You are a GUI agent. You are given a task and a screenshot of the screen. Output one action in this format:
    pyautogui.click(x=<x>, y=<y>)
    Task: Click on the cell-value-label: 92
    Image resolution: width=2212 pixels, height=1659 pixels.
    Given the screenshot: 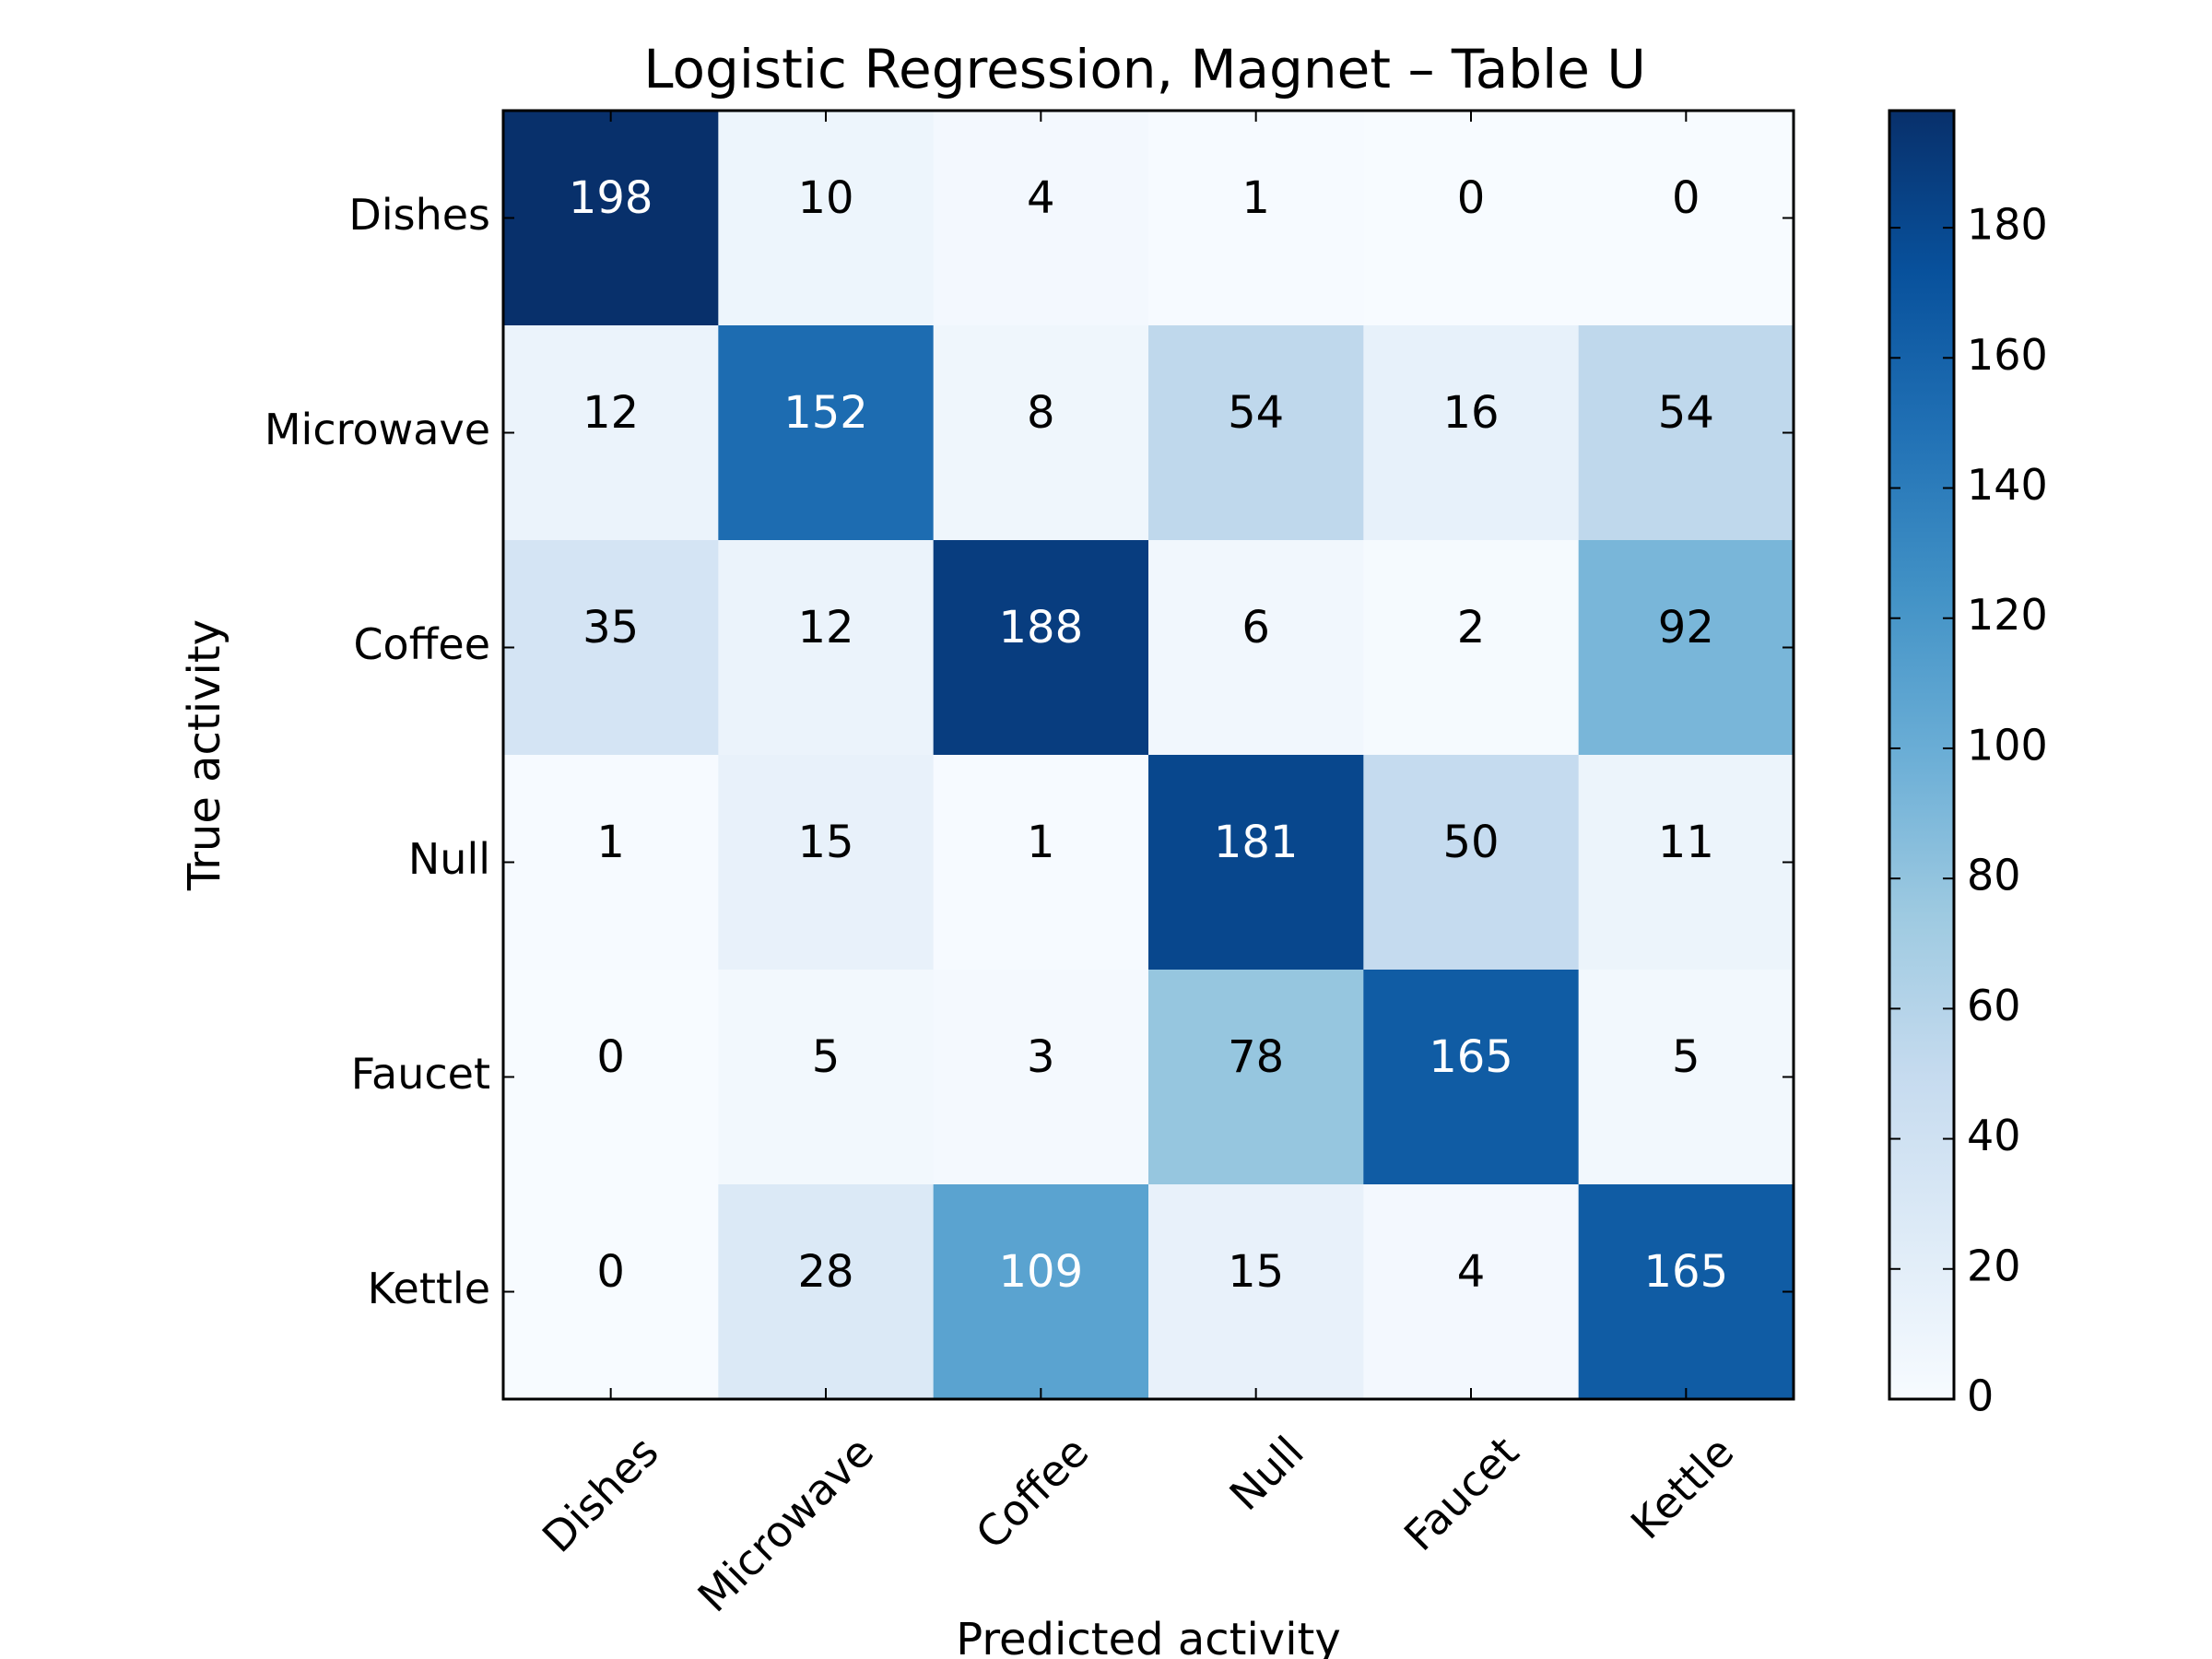 What is the action you would take?
    pyautogui.click(x=1686, y=627)
    